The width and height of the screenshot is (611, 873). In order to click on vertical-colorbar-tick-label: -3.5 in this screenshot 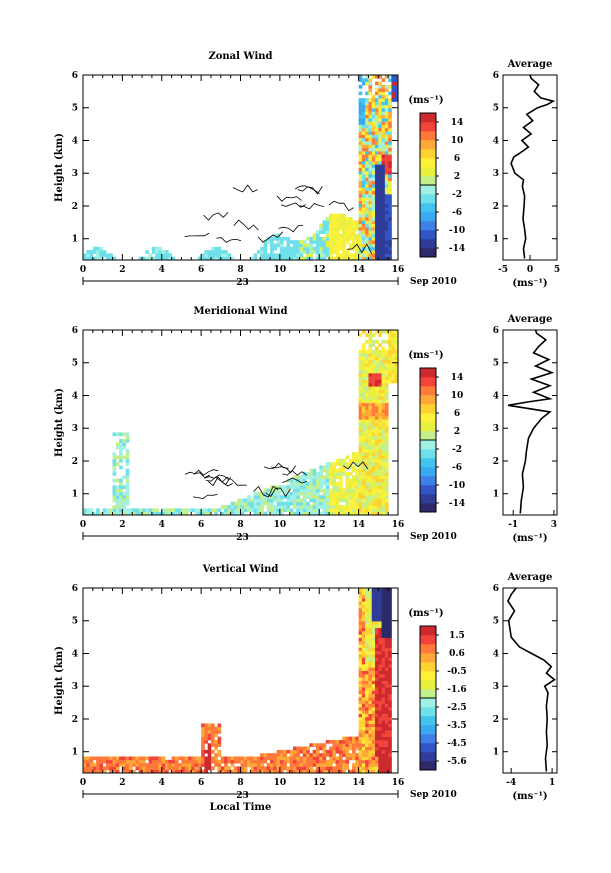, I will do `click(456, 726)`.